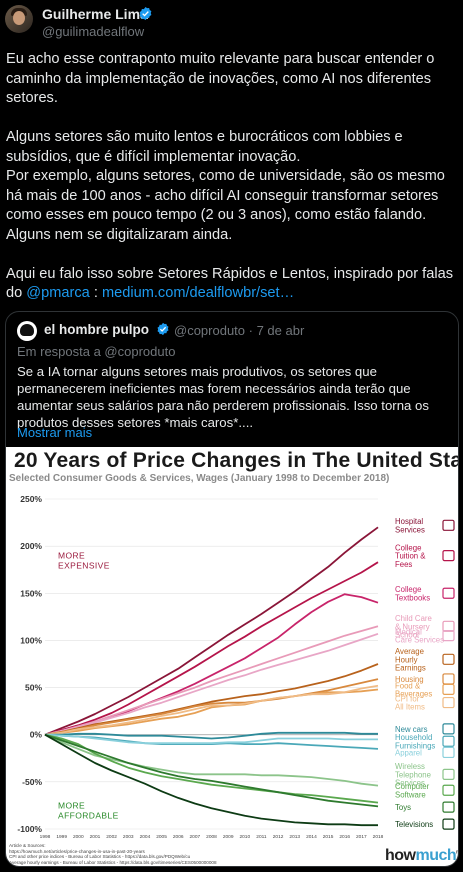  Describe the element at coordinates (408, 685) in the screenshot. I see `series-label: Food &` at that location.